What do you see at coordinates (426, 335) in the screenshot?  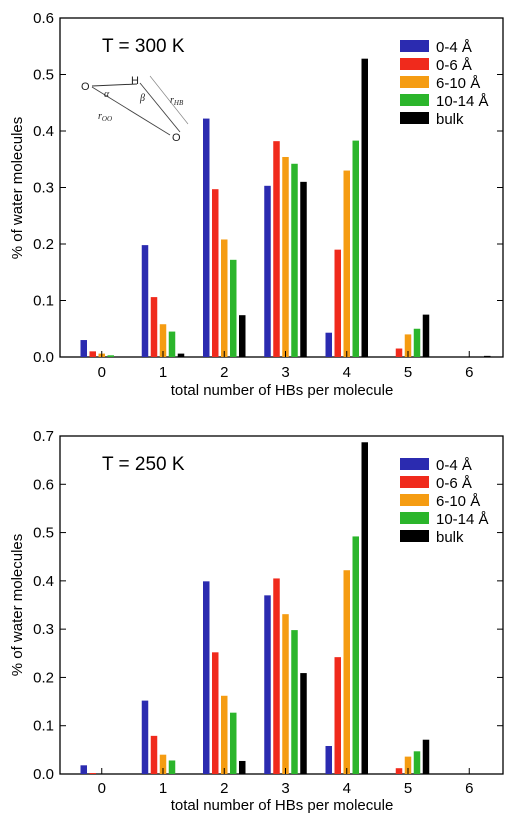 I see `bar-bulk-hb5` at bounding box center [426, 335].